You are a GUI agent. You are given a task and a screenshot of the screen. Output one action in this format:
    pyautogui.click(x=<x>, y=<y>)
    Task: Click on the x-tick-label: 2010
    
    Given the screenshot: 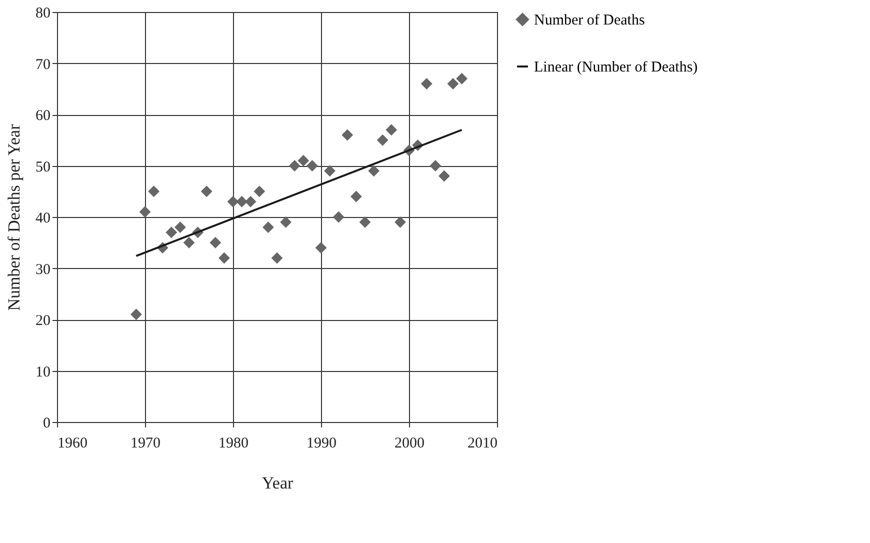 What is the action you would take?
    pyautogui.click(x=483, y=444)
    